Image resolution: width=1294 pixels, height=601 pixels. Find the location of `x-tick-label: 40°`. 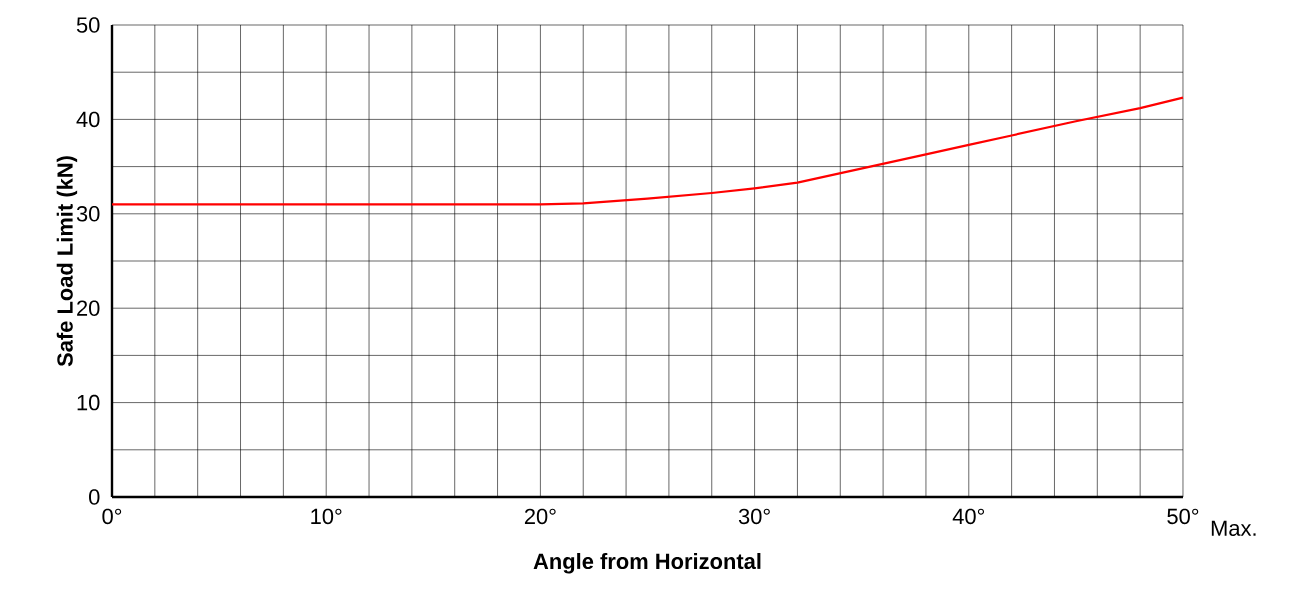

x-tick-label: 40° is located at coordinates (968, 516).